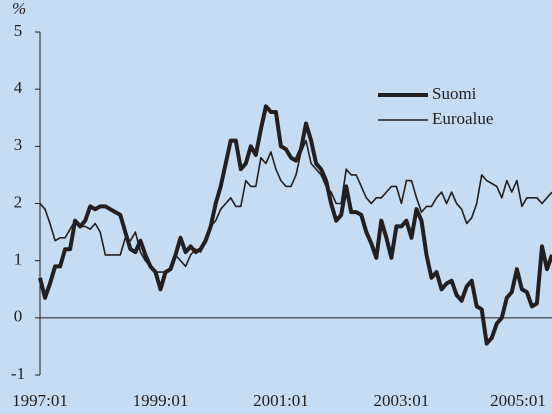  What do you see at coordinates (18, 201) in the screenshot?
I see `y-tick-label: 2` at bounding box center [18, 201].